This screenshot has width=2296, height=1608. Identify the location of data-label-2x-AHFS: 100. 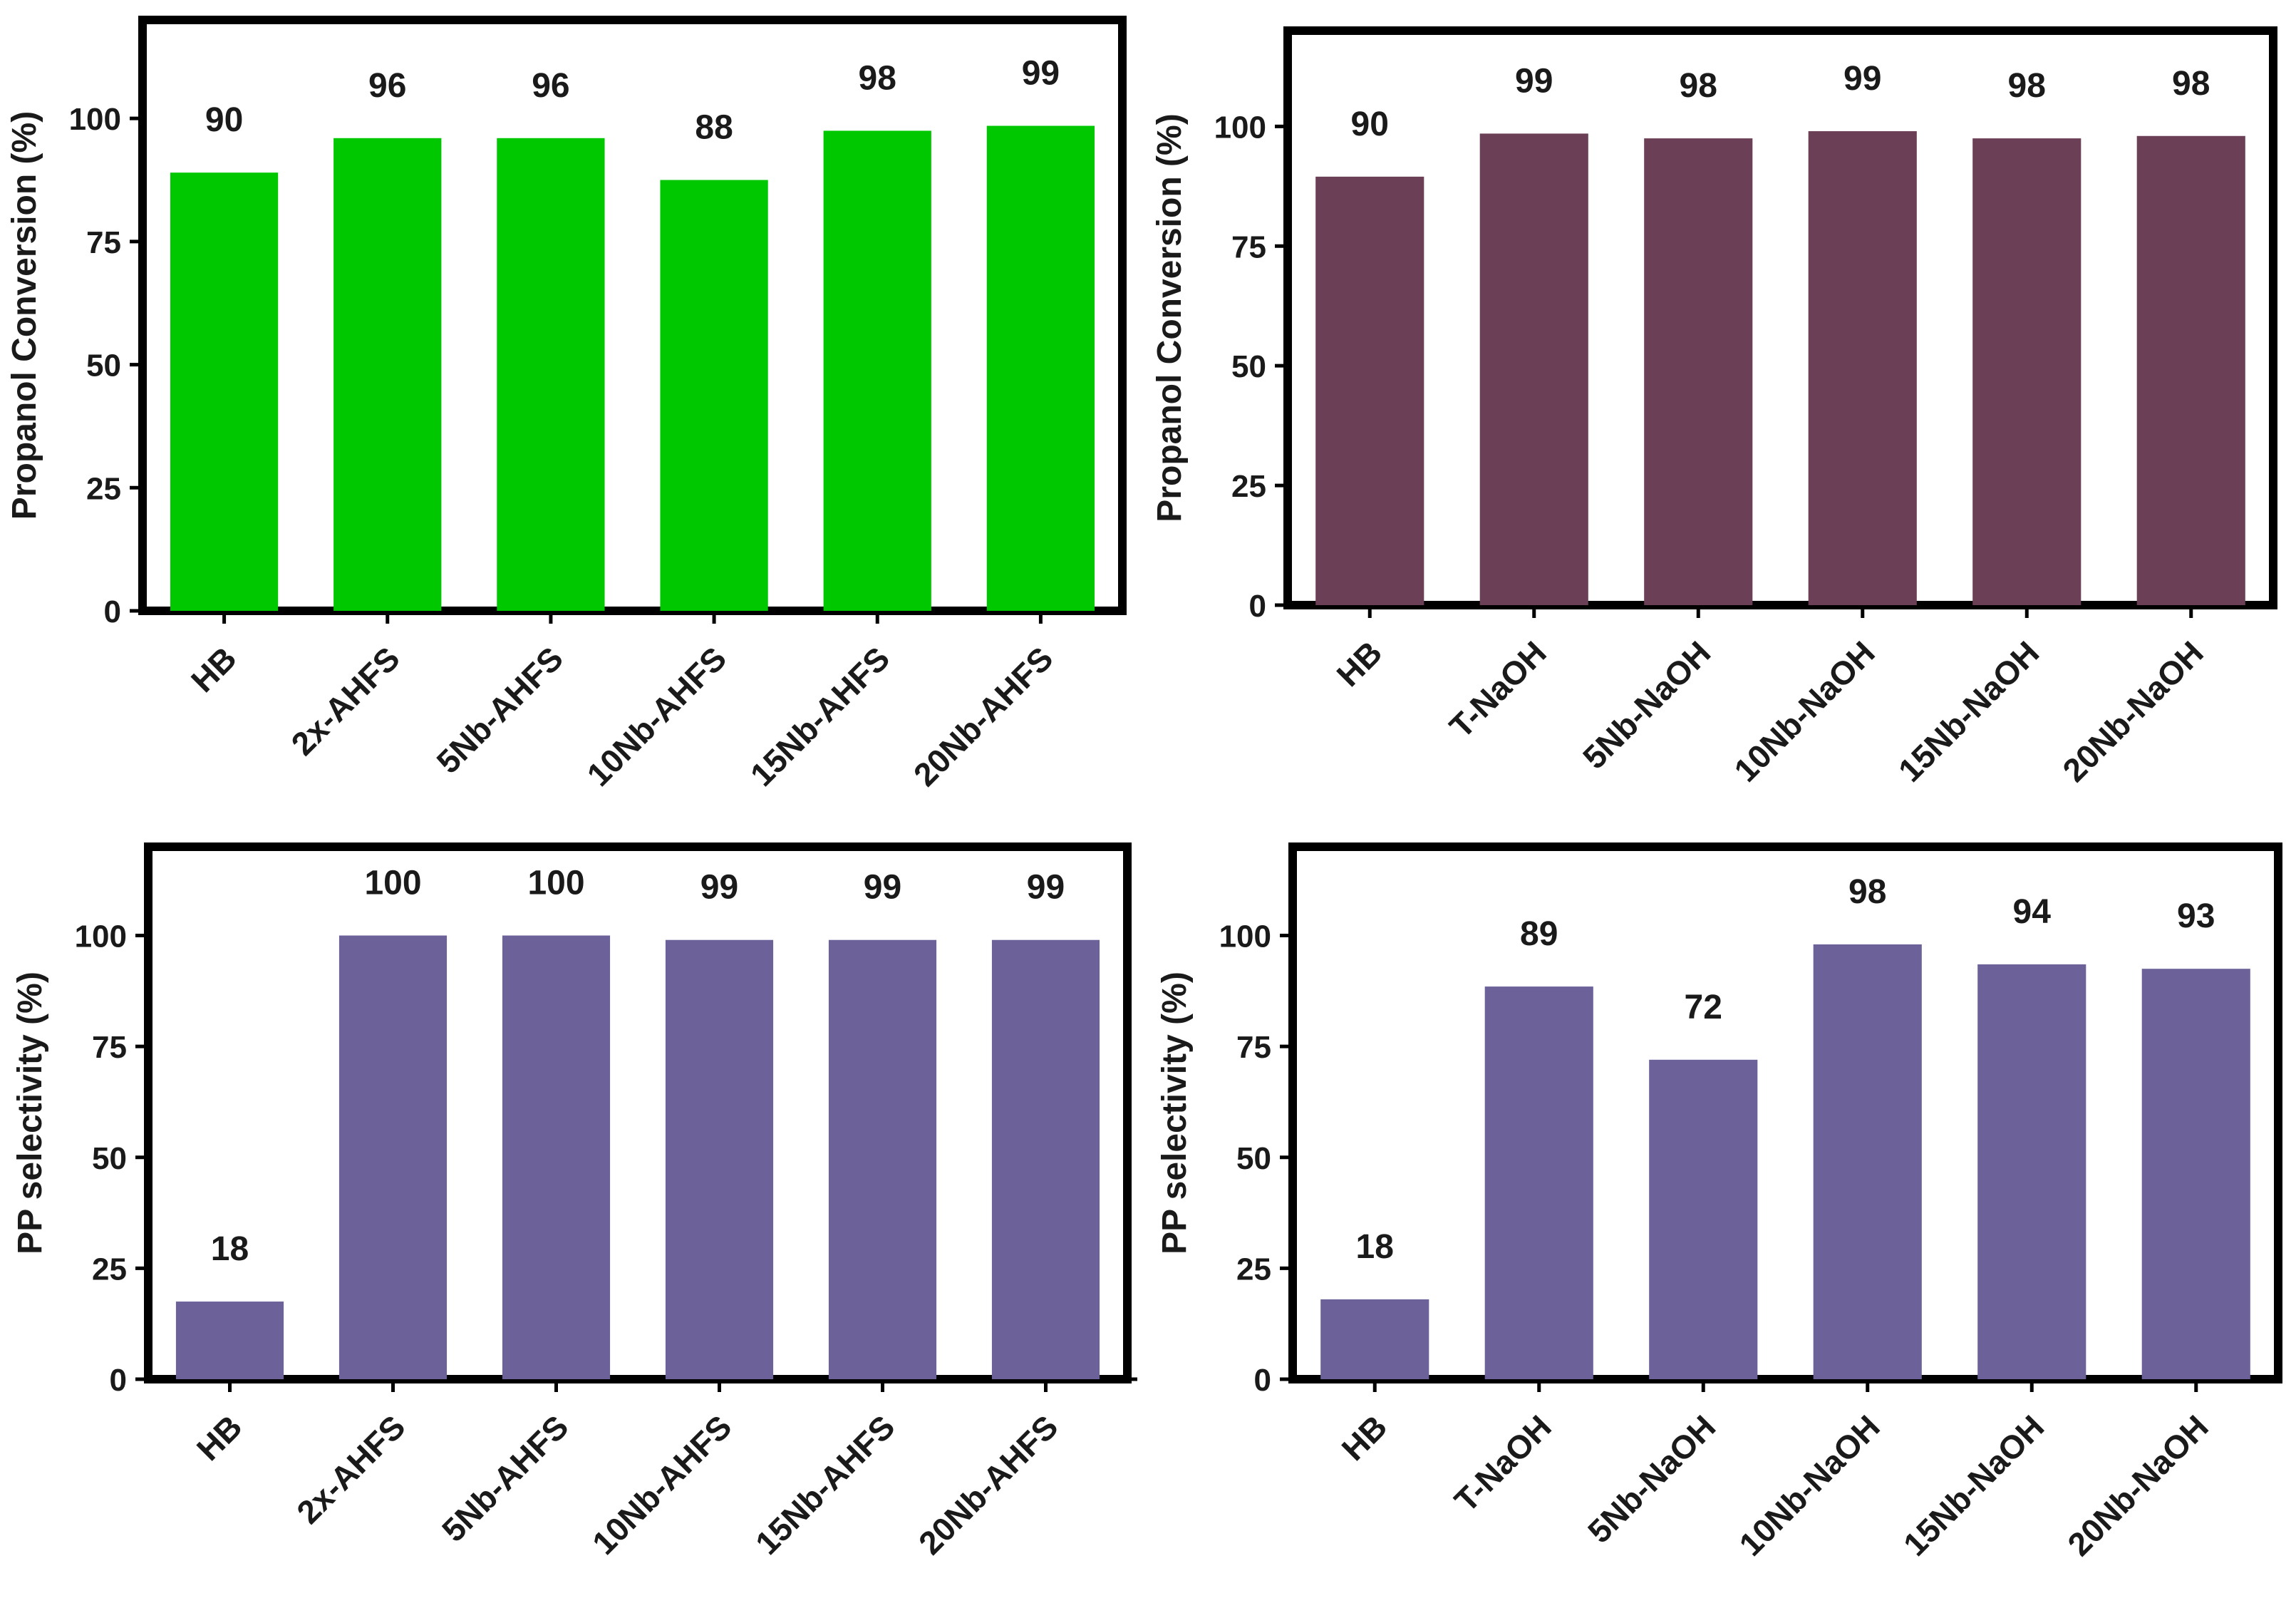
(393, 883).